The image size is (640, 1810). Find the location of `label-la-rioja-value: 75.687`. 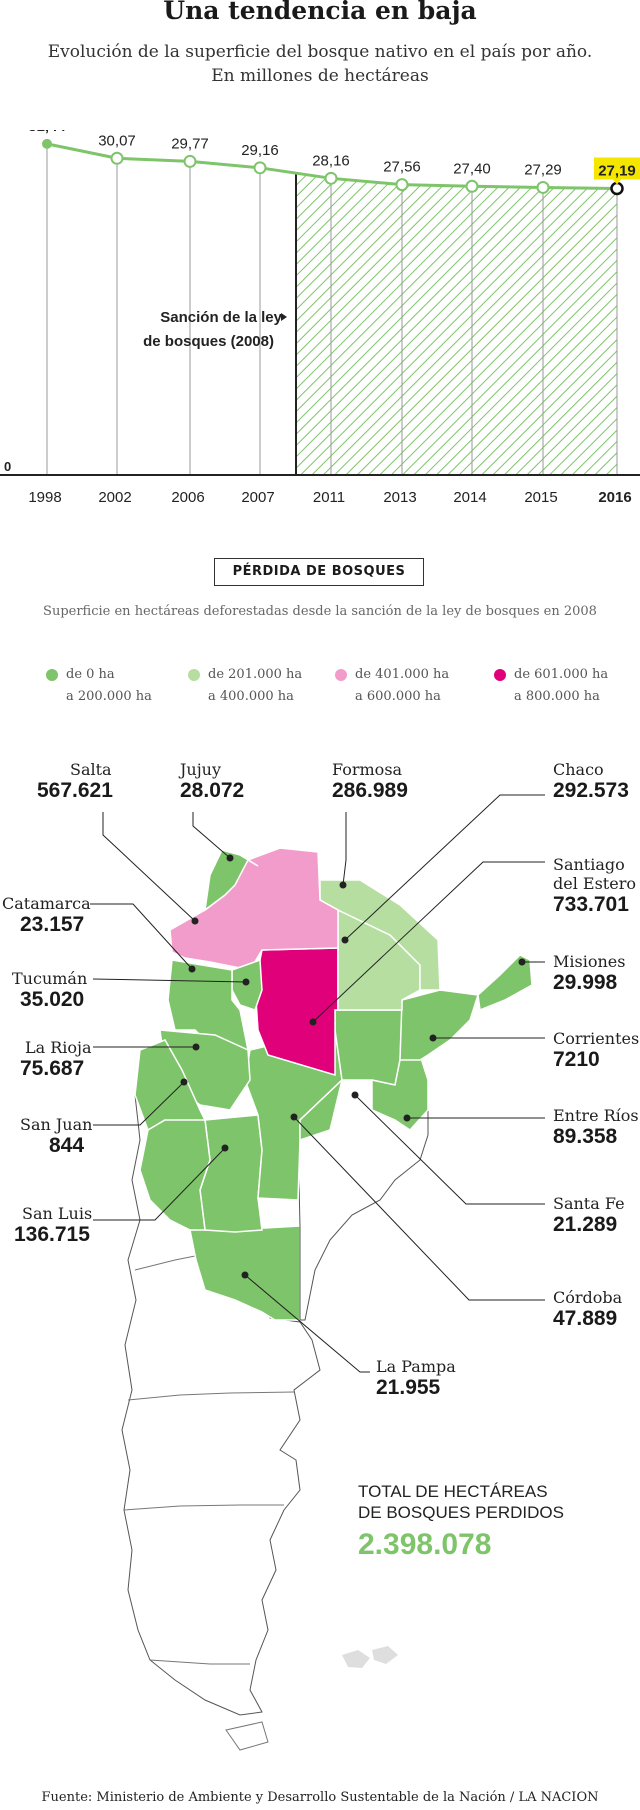

label-la-rioja-value: 75.687 is located at coordinates (52, 1068).